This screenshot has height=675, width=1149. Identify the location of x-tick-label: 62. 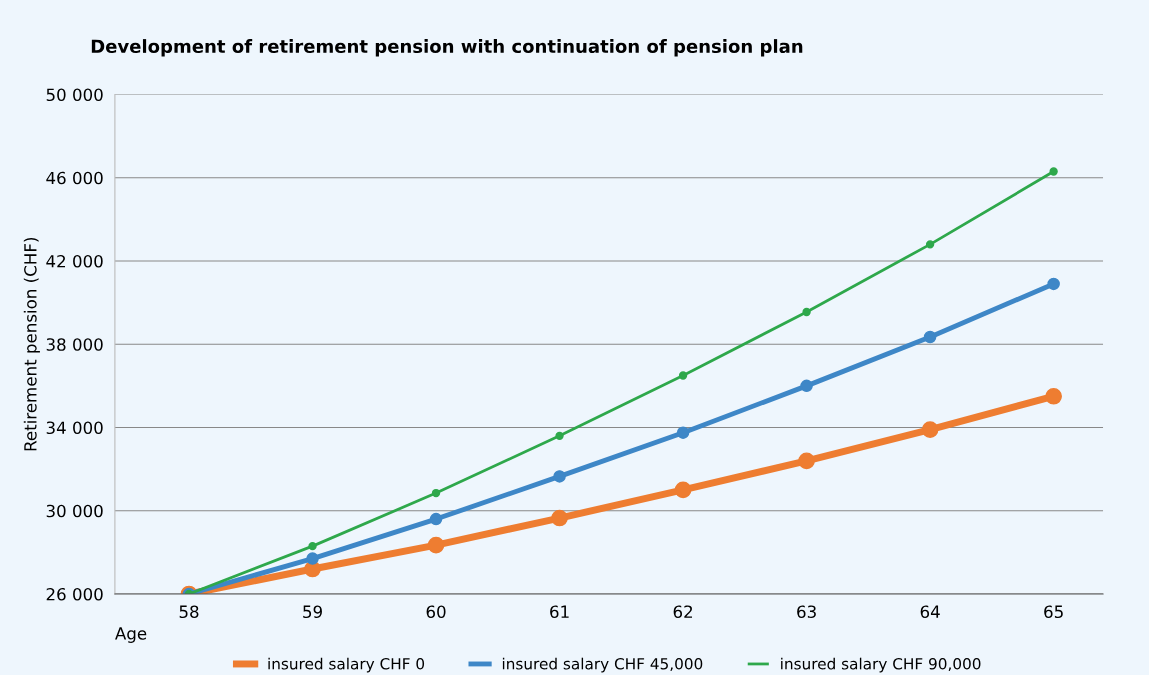
(683, 612).